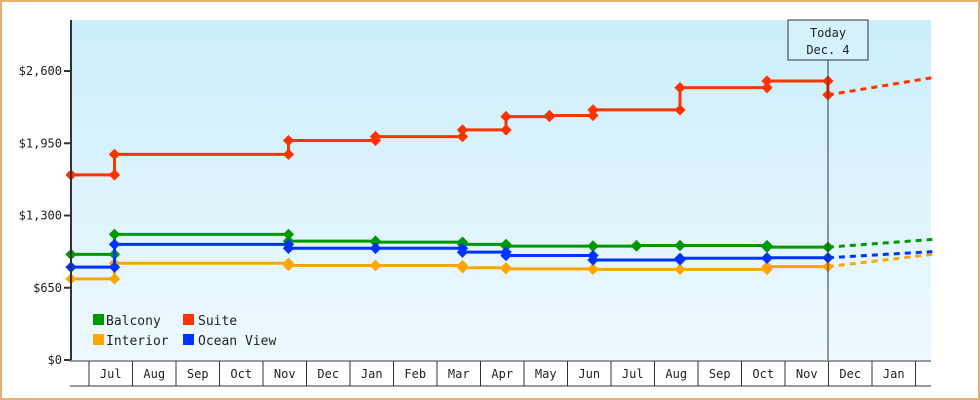  What do you see at coordinates (133, 321) in the screenshot?
I see `legend-label-balcony: Balcony` at bounding box center [133, 321].